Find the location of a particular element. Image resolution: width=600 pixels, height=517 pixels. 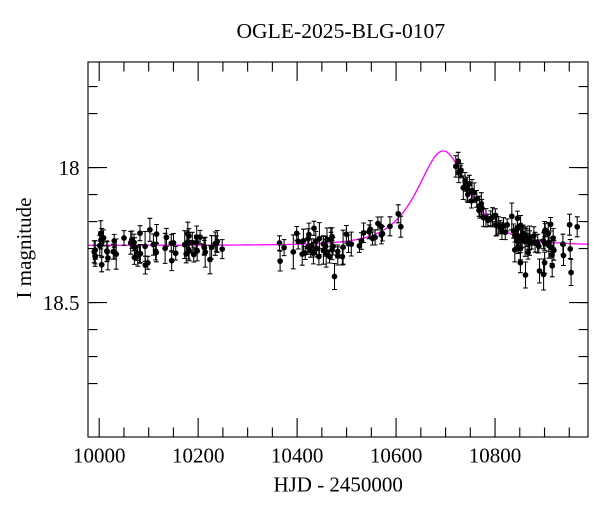

svg-text: 10600 is located at coordinates (396, 455).